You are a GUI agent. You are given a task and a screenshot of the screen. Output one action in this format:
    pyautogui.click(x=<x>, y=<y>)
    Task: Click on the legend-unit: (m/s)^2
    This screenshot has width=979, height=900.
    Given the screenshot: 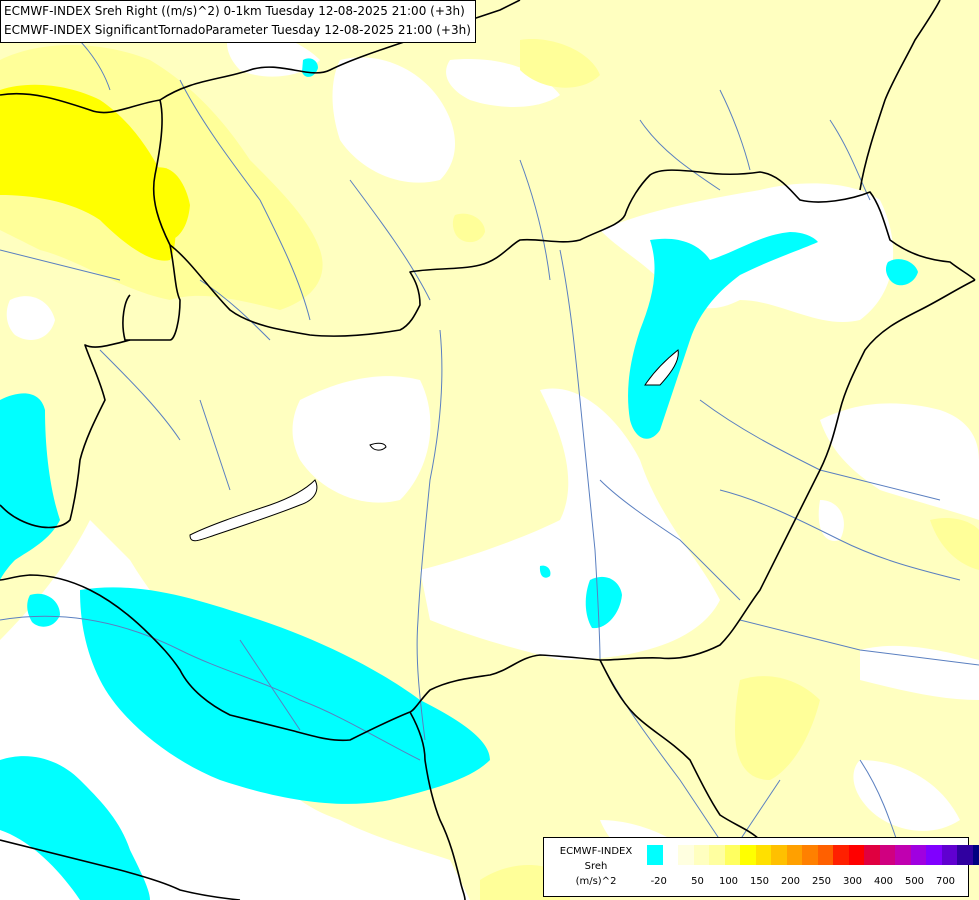 What is the action you would take?
    pyautogui.click(x=596, y=881)
    